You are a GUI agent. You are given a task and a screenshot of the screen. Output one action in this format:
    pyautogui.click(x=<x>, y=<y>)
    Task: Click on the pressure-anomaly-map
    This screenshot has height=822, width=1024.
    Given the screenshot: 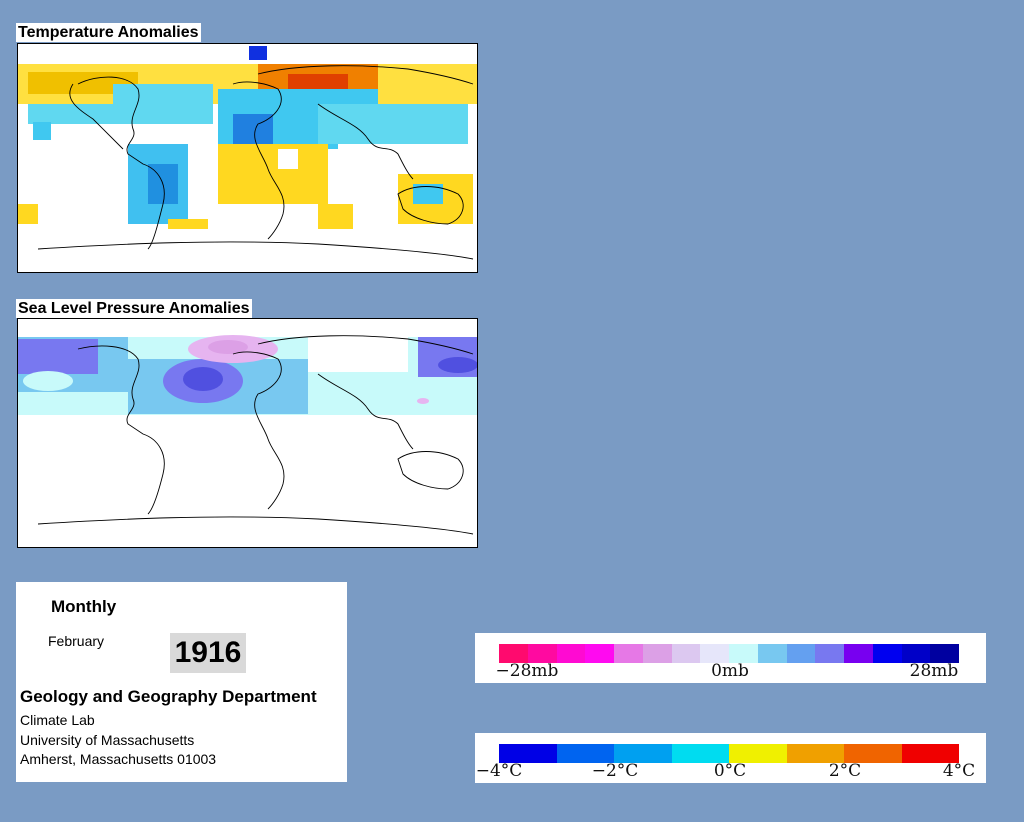 What is the action you would take?
    pyautogui.click(x=247, y=433)
    